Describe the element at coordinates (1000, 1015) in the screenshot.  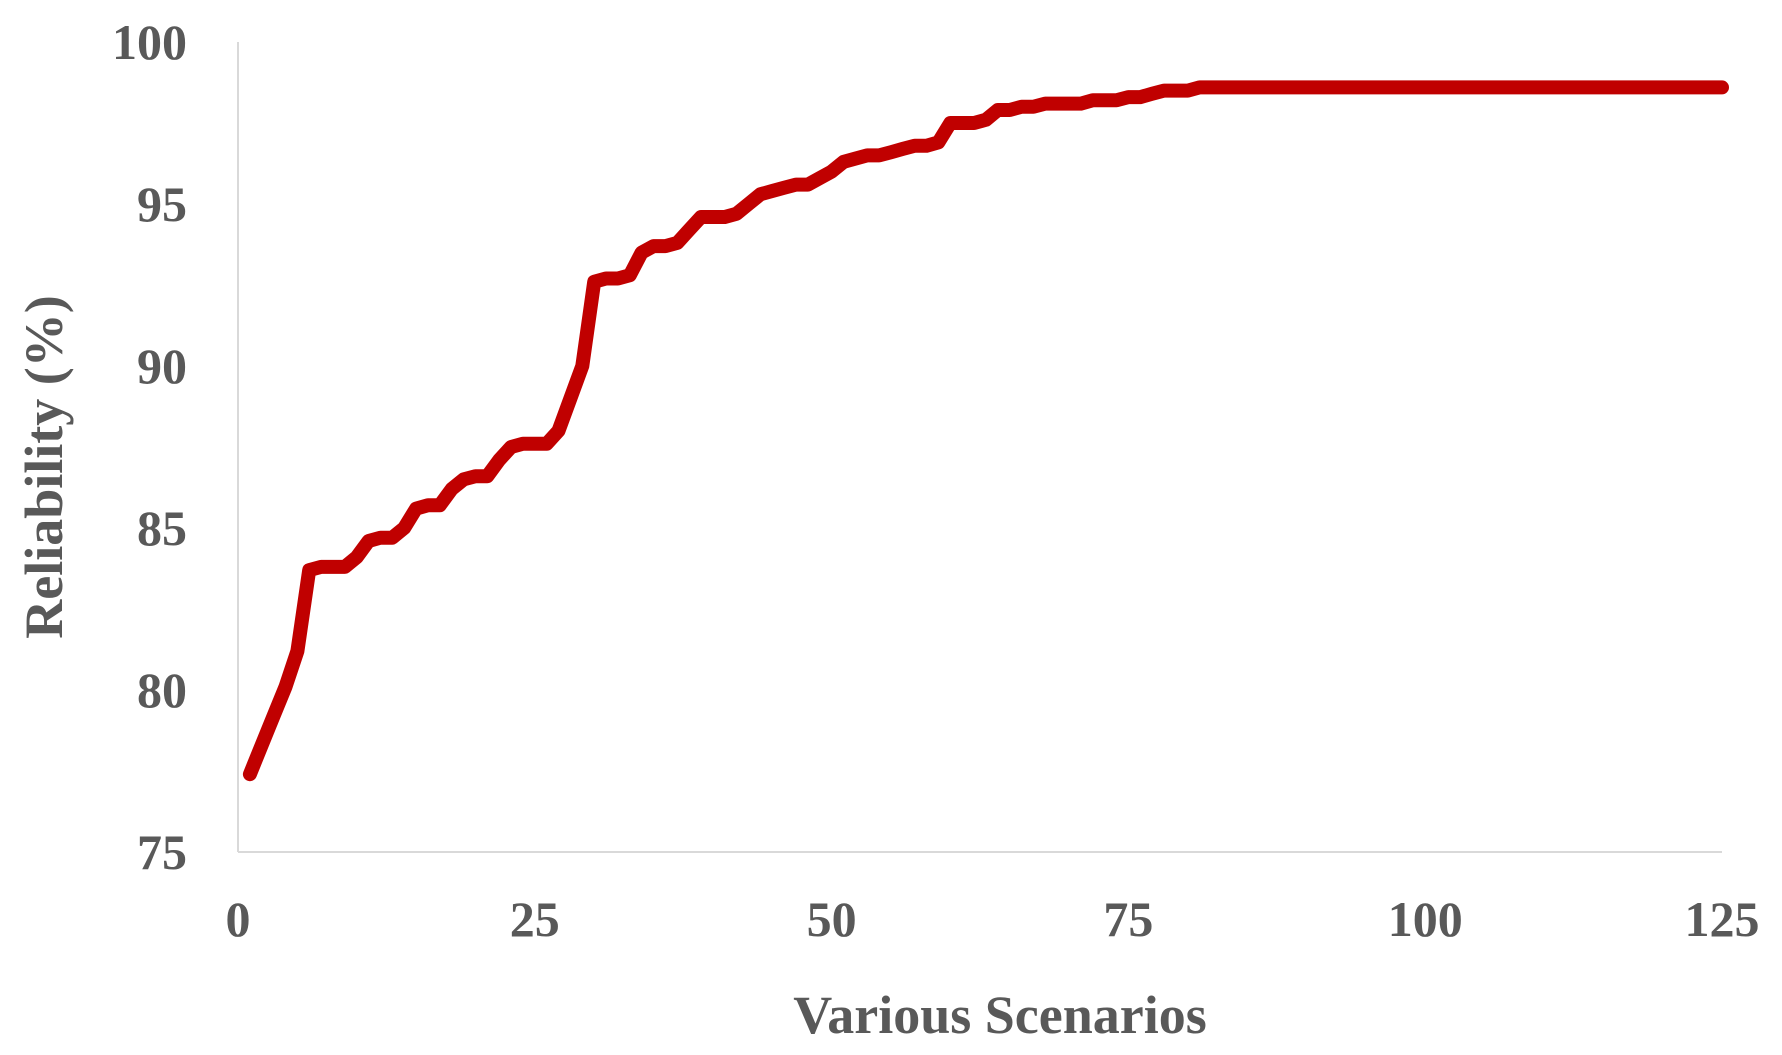
I see `x-axis-title: Various Scenarios` at that location.